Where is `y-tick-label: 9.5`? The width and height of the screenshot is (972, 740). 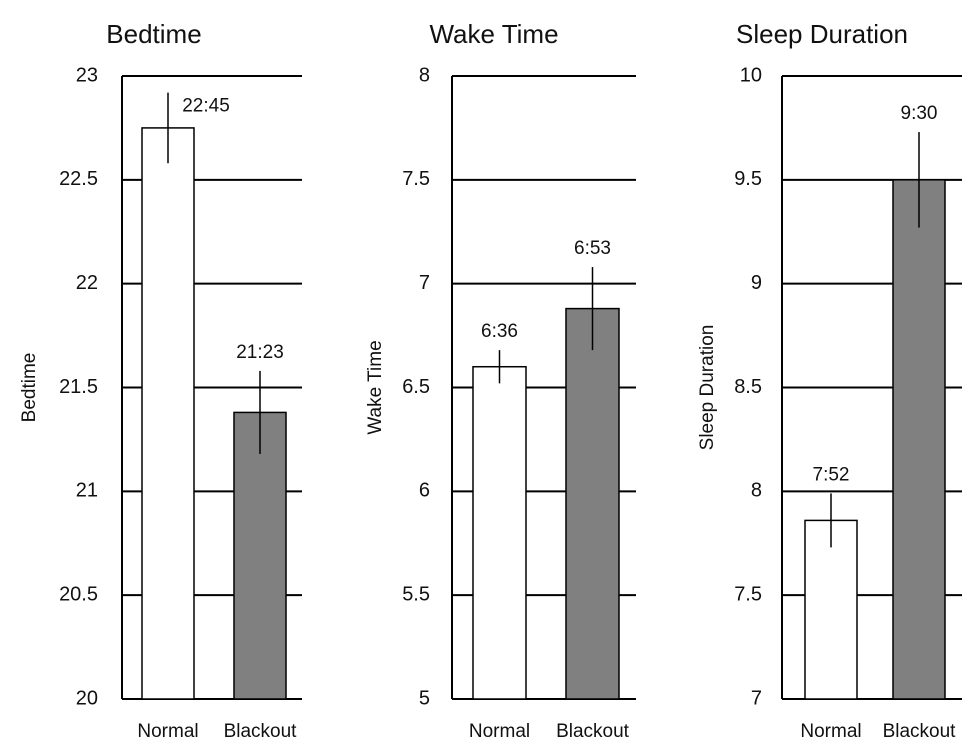 y-tick-label: 9.5 is located at coordinates (748, 179).